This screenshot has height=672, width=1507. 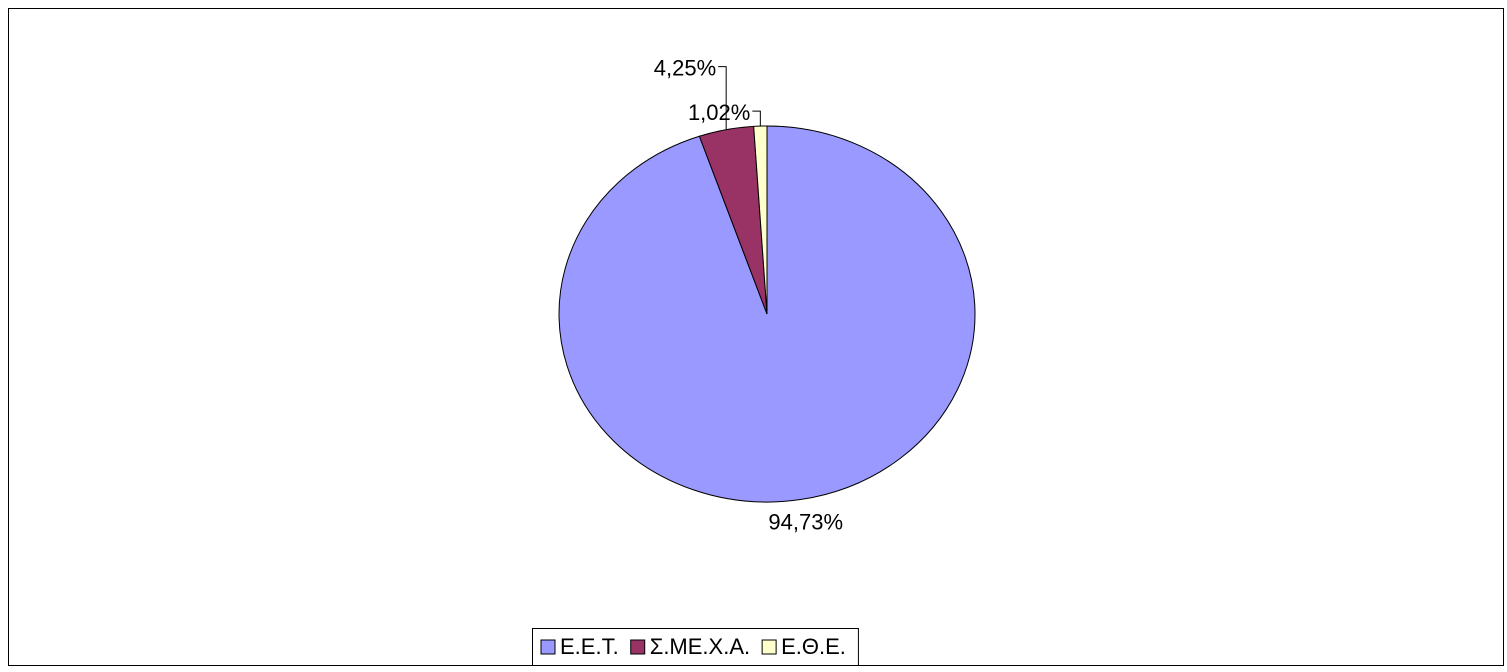 What do you see at coordinates (813, 646) in the screenshot?
I see `legend-label: Ε.Θ.Ε.` at bounding box center [813, 646].